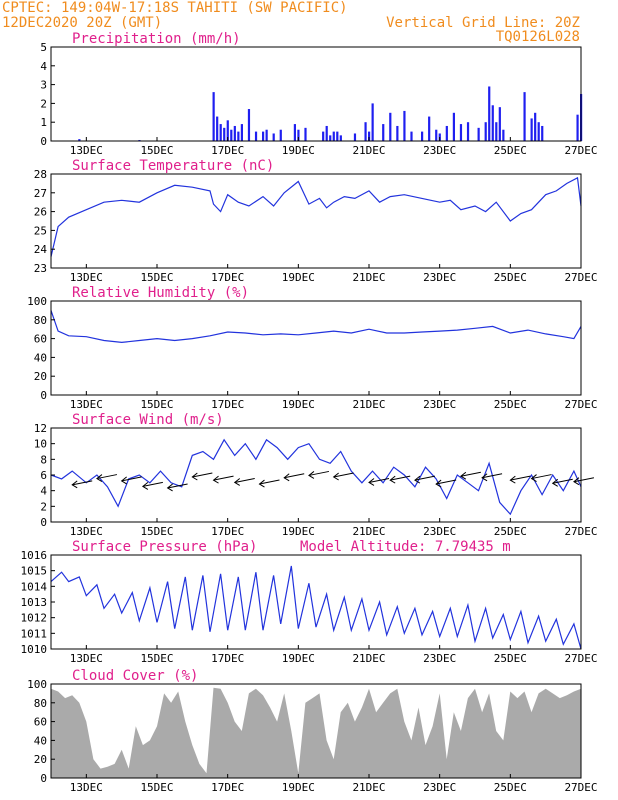  Describe the element at coordinates (40, 428) in the screenshot. I see `y-tick-label: 12` at that location.